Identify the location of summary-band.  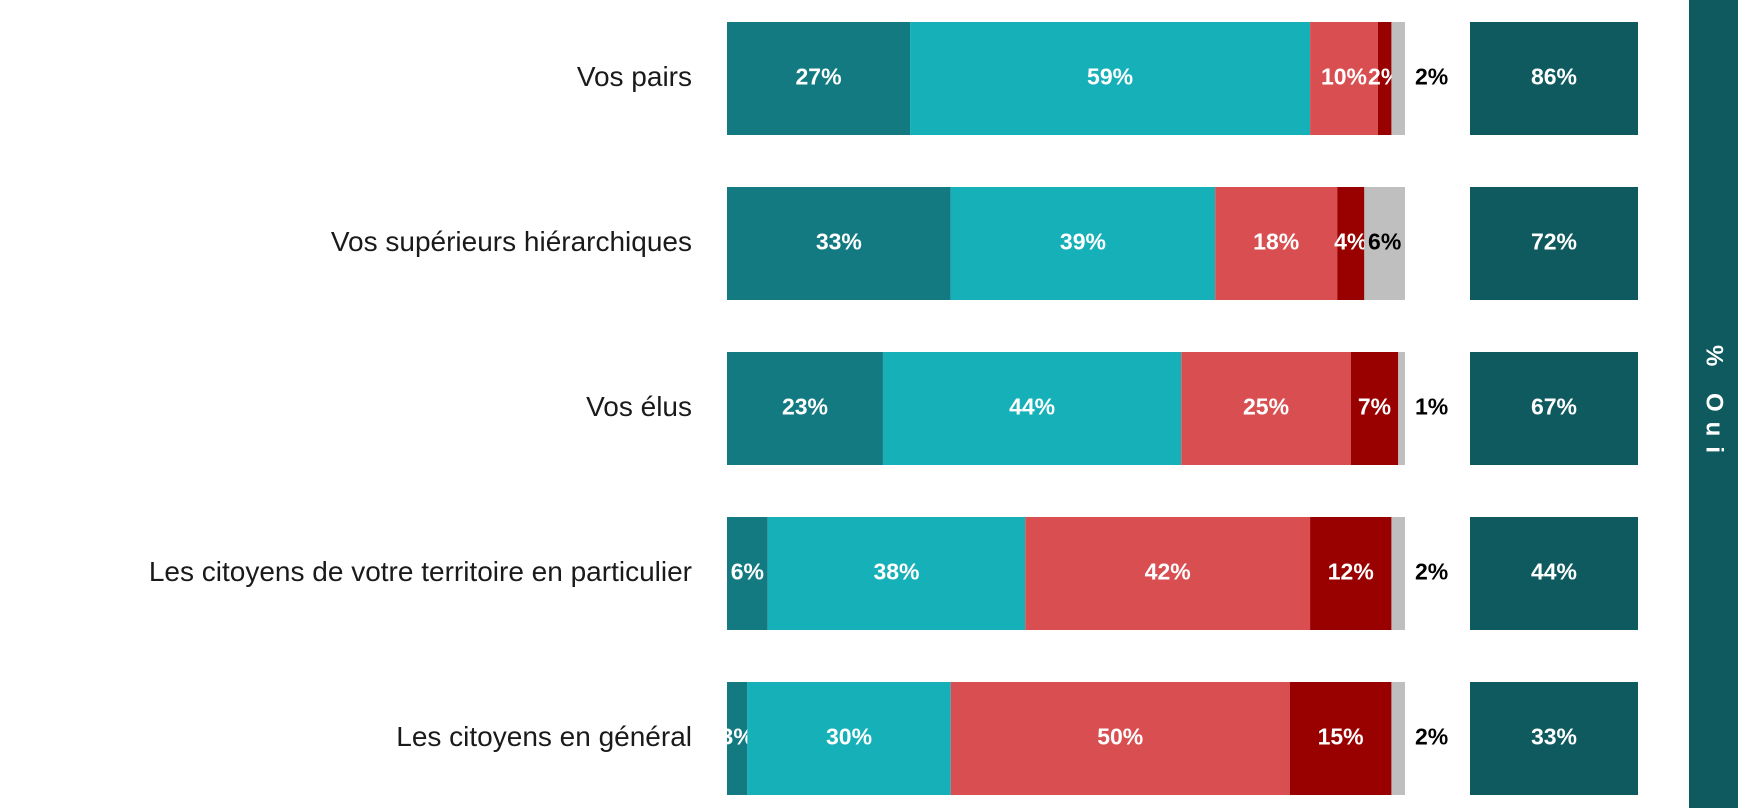
(1713, 404).